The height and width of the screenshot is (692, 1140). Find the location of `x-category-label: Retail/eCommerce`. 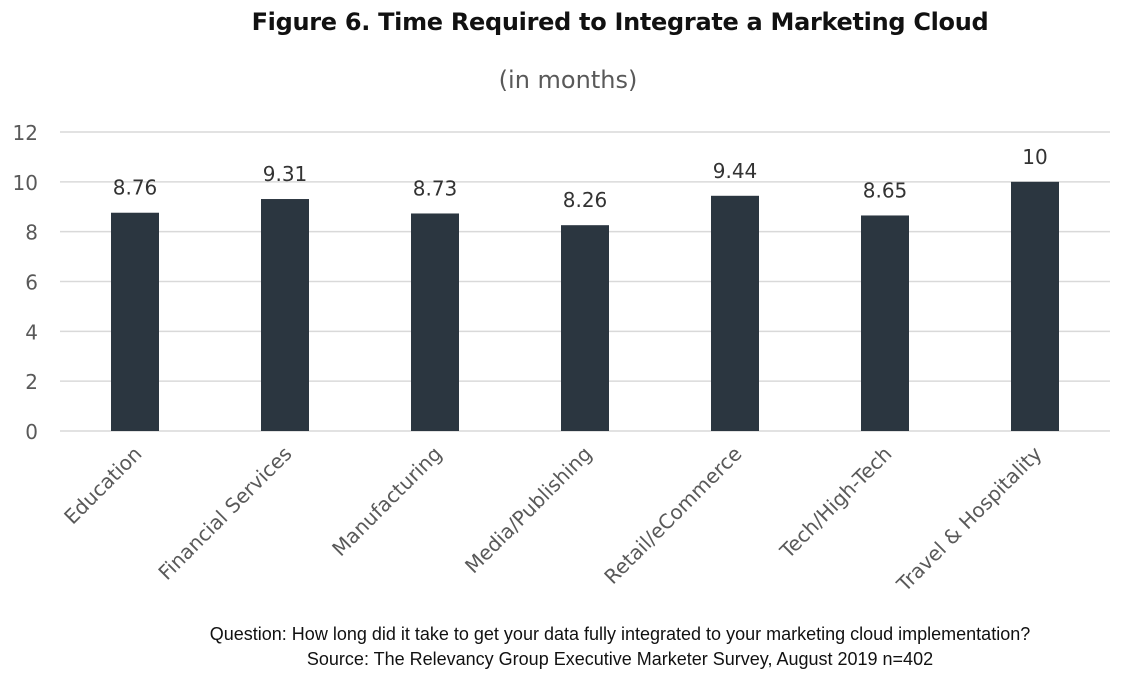

x-category-label: Retail/eCommerce is located at coordinates (672, 515).